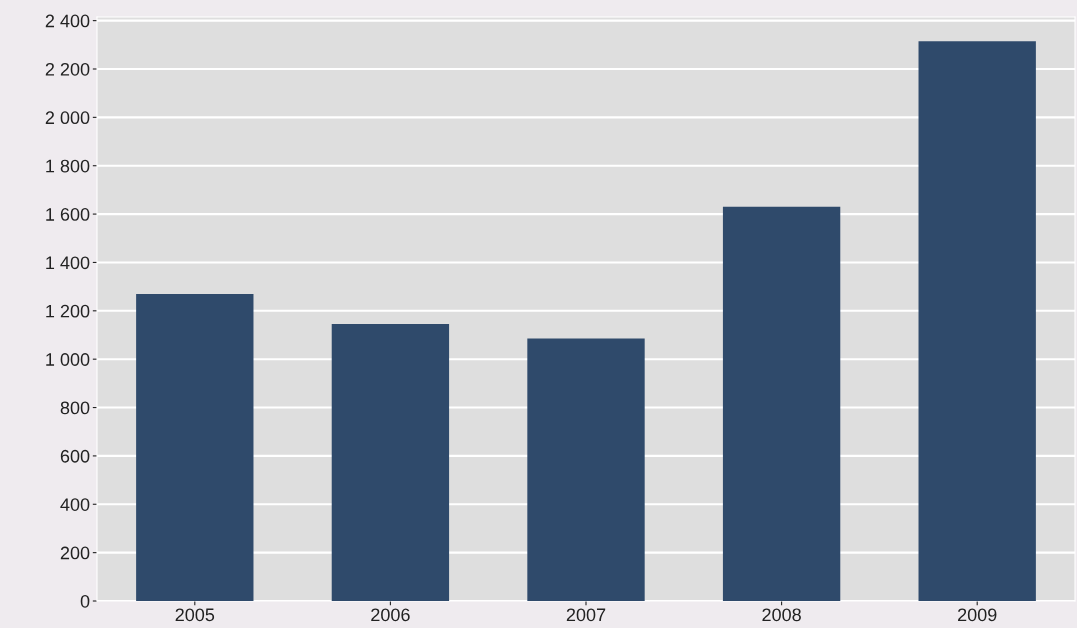 The image size is (1077, 628). What do you see at coordinates (195, 615) in the screenshot?
I see `x-tick-label: 2005` at bounding box center [195, 615].